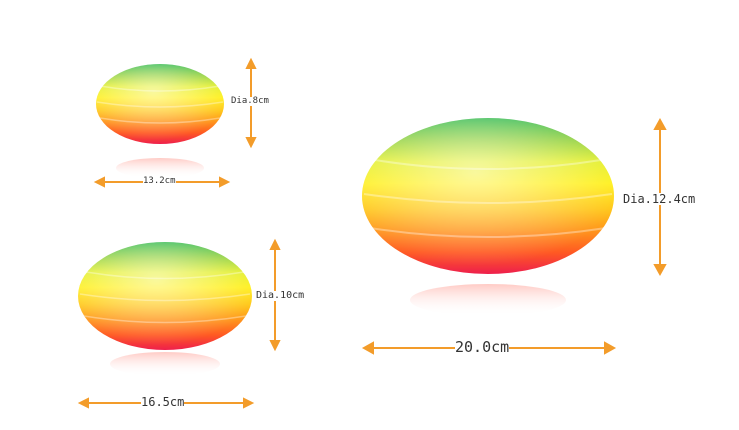 This screenshot has width=739, height=430. Describe the element at coordinates (250, 101) in the screenshot. I see `diameter-label-small: Dia.8cm` at that location.